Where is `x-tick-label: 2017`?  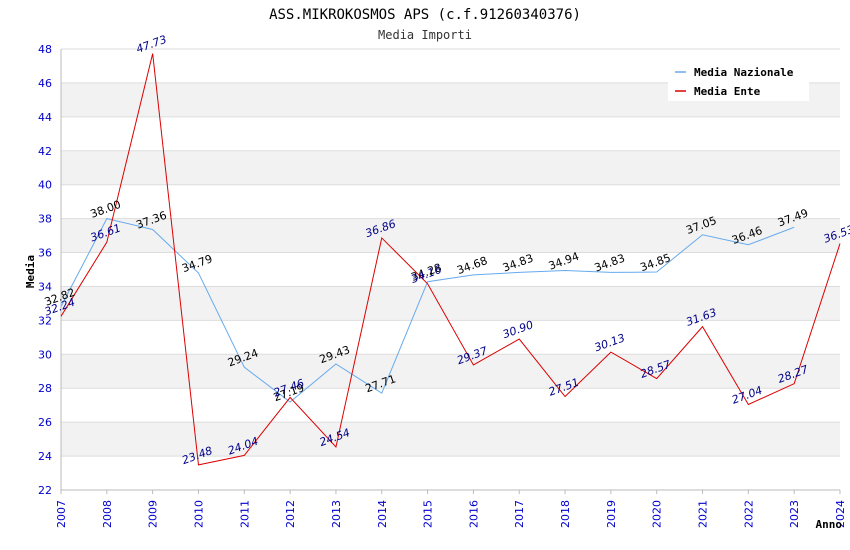 x-tick-label: 2017 is located at coordinates (519, 514).